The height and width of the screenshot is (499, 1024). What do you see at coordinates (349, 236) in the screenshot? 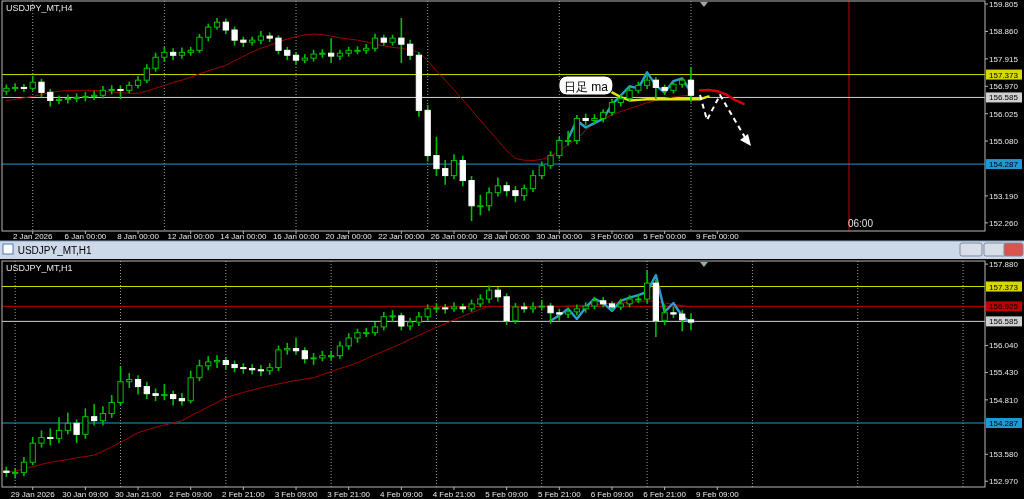
I see `x-tick-label: 20 Jan 00:00` at bounding box center [349, 236].